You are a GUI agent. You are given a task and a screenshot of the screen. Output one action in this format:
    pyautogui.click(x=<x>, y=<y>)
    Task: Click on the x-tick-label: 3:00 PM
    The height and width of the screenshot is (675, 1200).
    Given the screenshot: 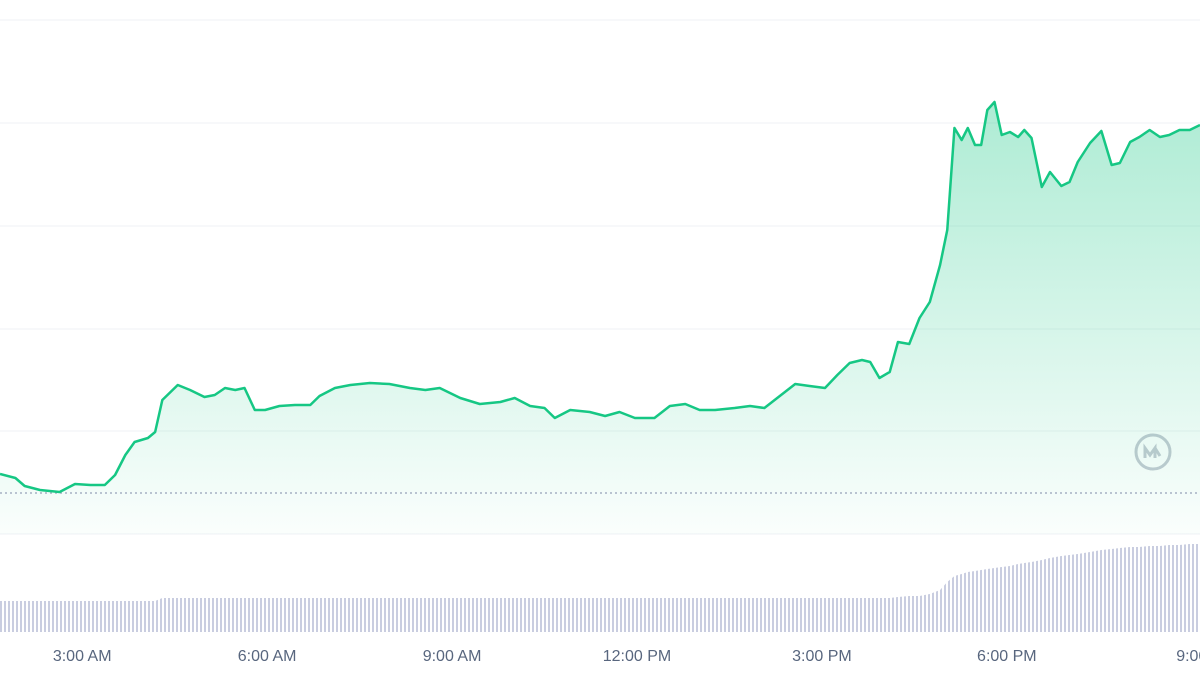 What is the action you would take?
    pyautogui.click(x=822, y=656)
    